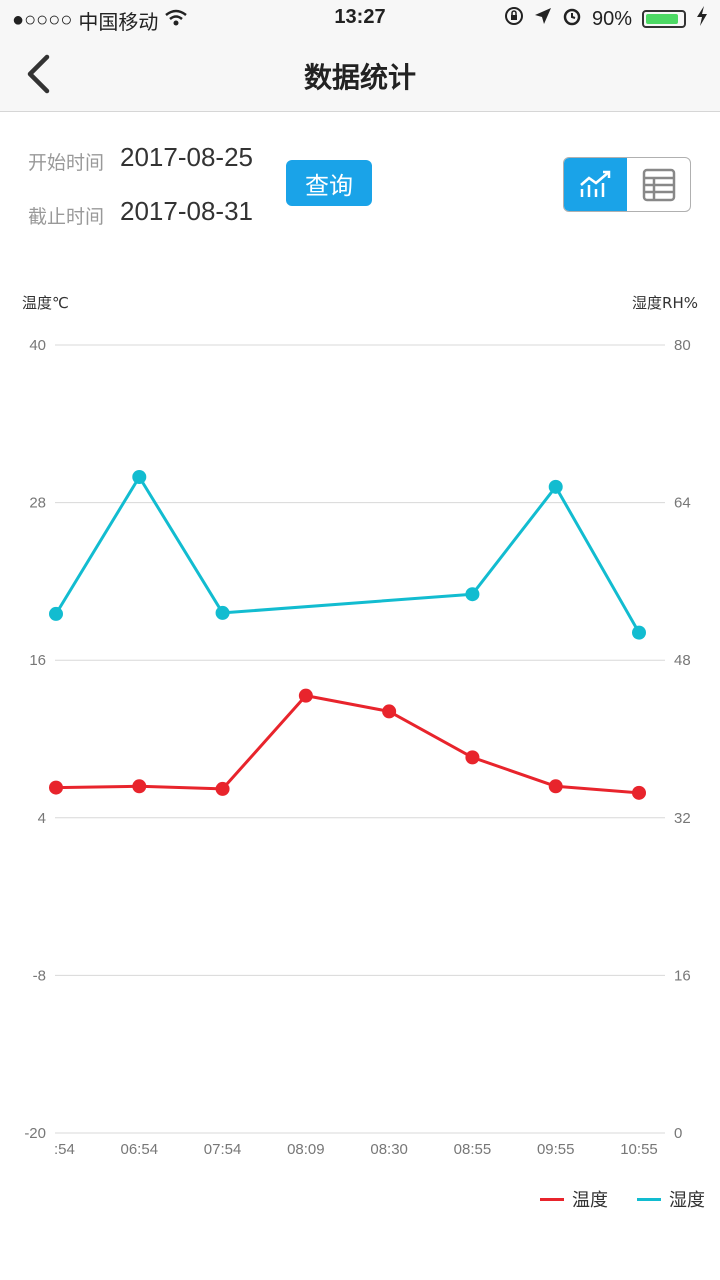 This screenshot has height=1280, width=720. Describe the element at coordinates (611, 18) in the screenshot. I see `battery-percent: 90%` at that location.